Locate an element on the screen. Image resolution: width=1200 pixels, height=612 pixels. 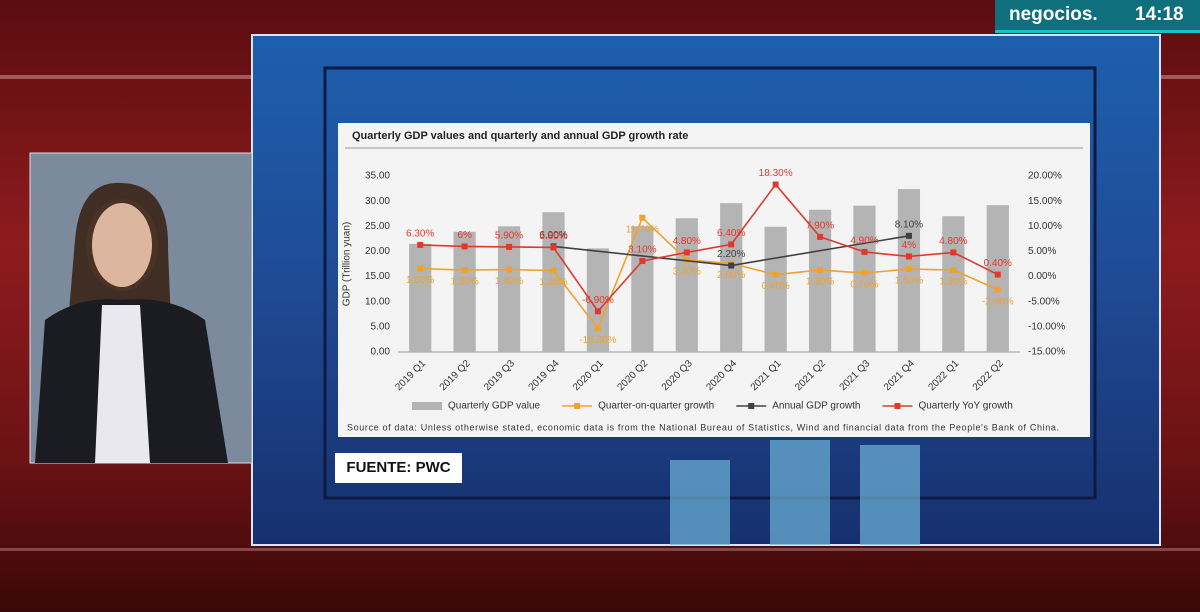
y-tick-label: 20.00 is located at coordinates (377, 251).